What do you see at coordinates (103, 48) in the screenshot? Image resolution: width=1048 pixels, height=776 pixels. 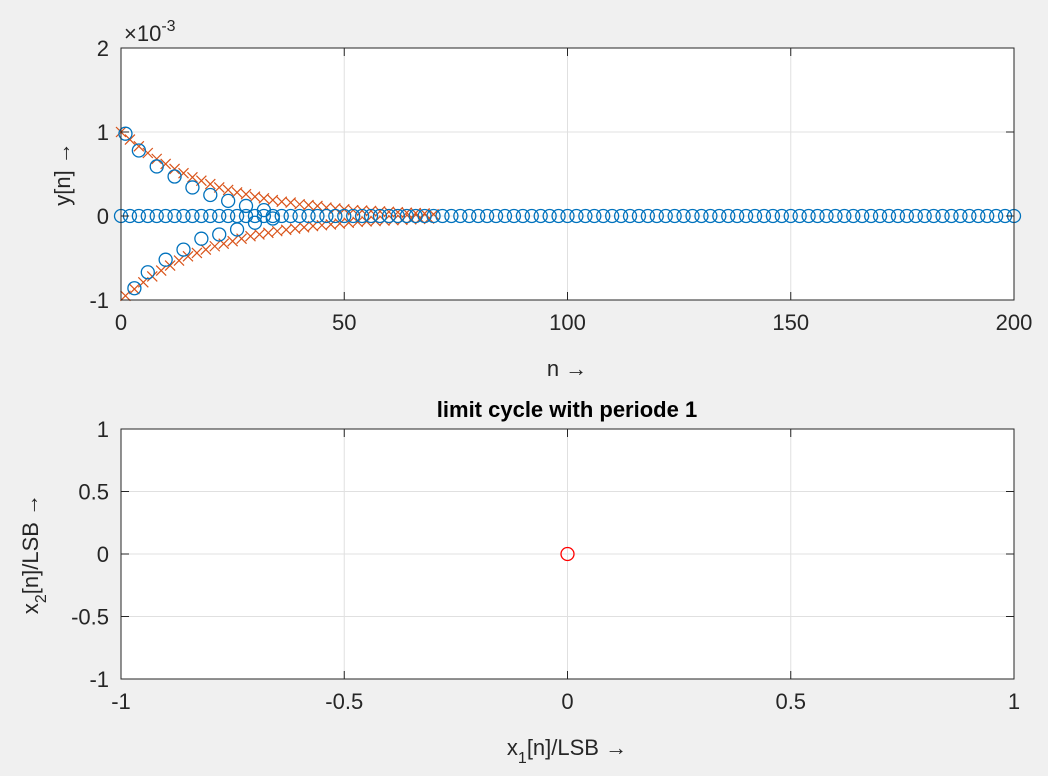 I see `y-tick-label: 2` at bounding box center [103, 48].